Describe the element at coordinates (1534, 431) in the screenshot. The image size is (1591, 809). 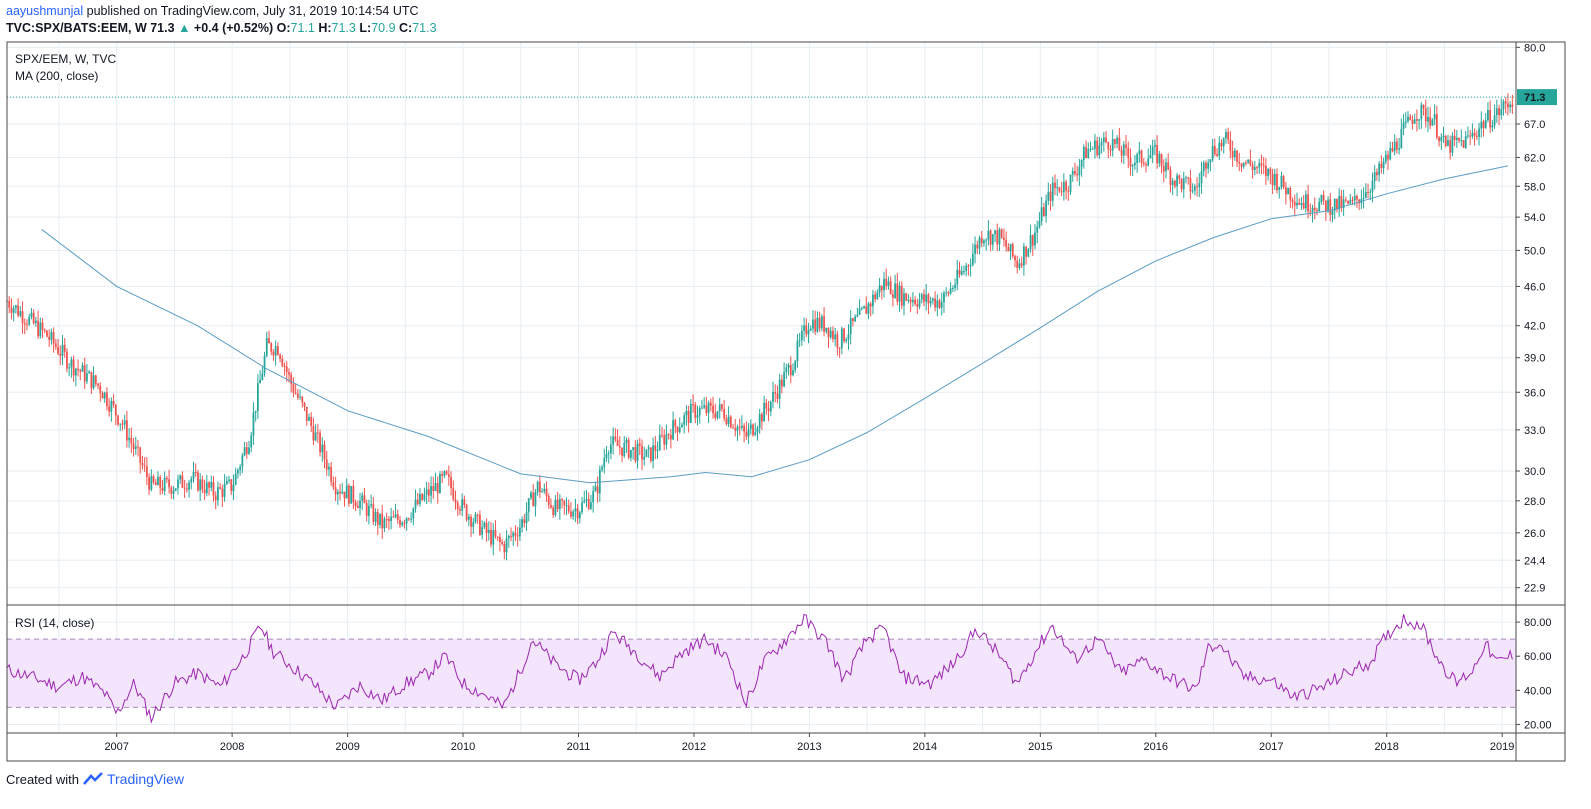
I see `price-tick-label: 33.0` at that location.